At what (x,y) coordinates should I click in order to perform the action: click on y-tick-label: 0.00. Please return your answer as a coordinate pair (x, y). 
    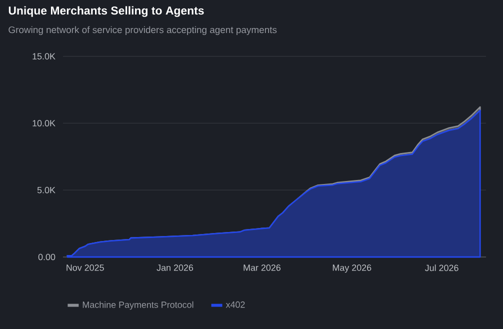
    Looking at the image, I should click on (47, 257).